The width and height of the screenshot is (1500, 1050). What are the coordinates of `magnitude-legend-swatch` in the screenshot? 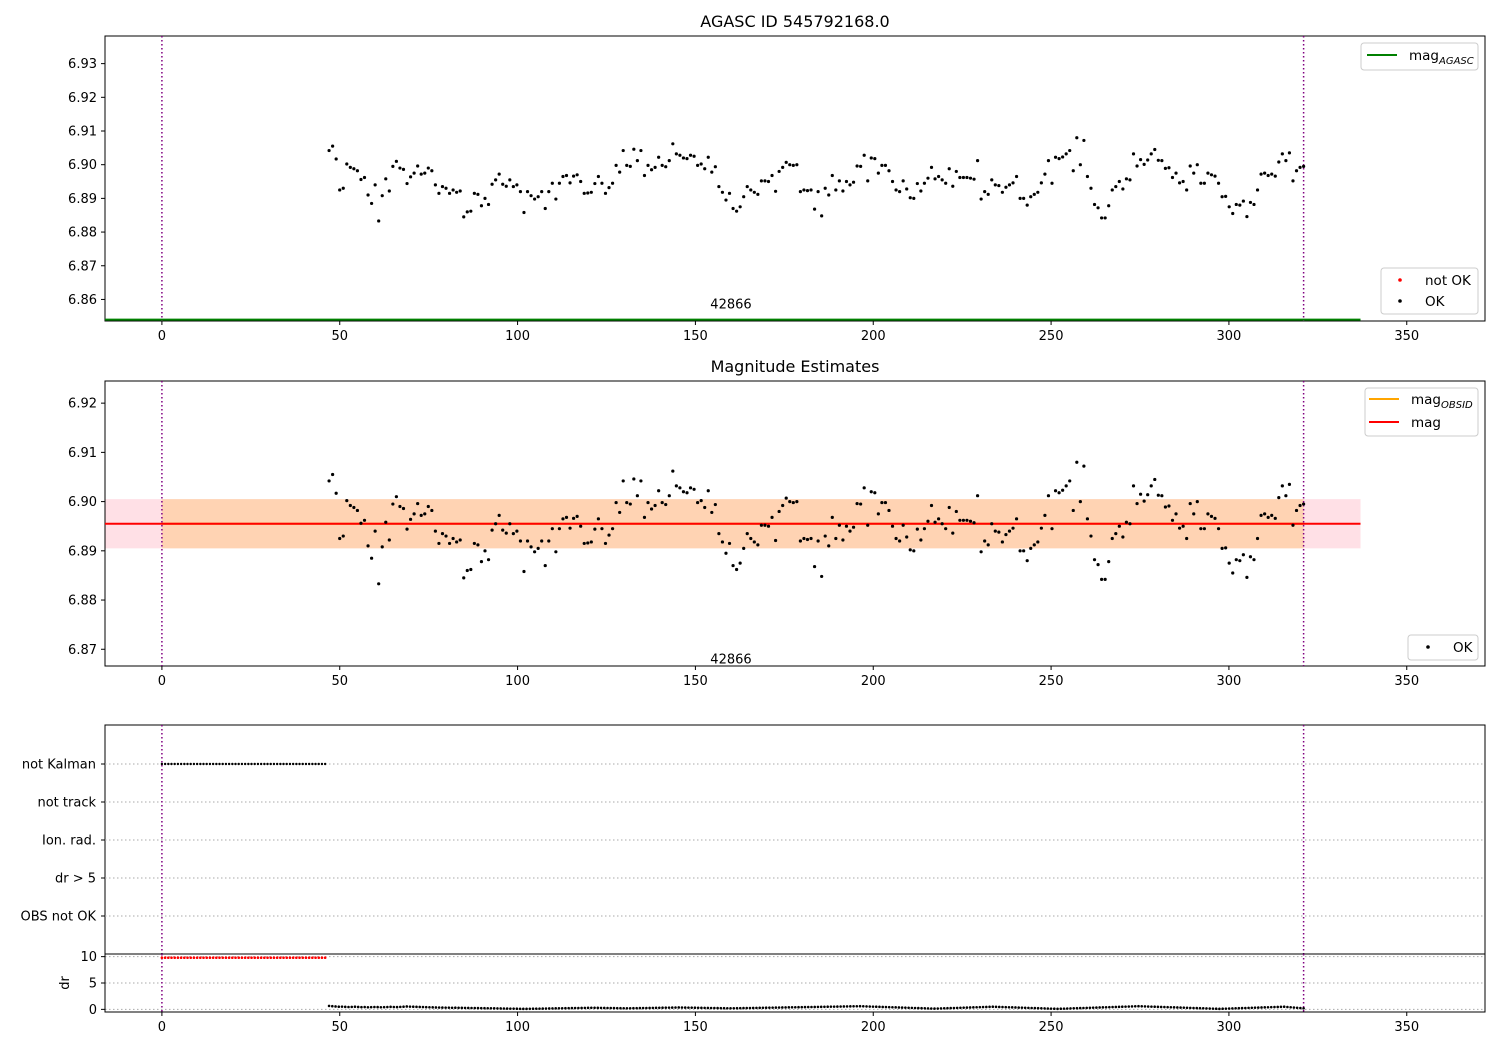 It's located at (1428, 647).